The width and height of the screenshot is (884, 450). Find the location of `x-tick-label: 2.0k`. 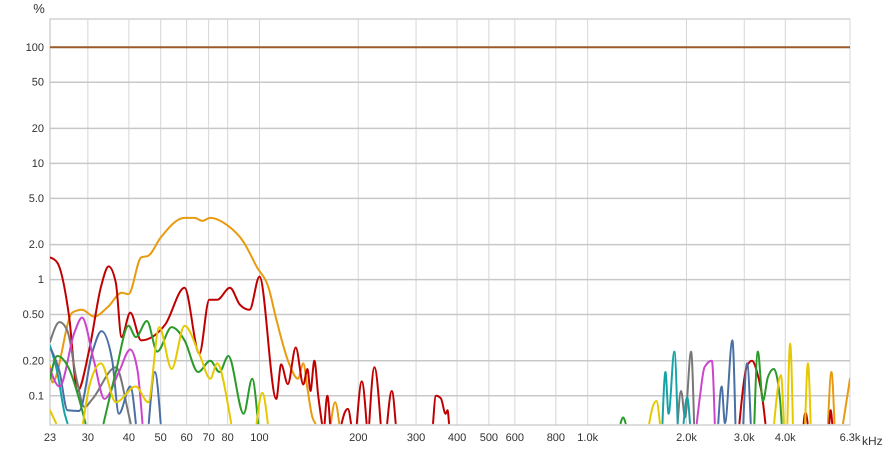

x-tick-label: 2.0k is located at coordinates (687, 438).